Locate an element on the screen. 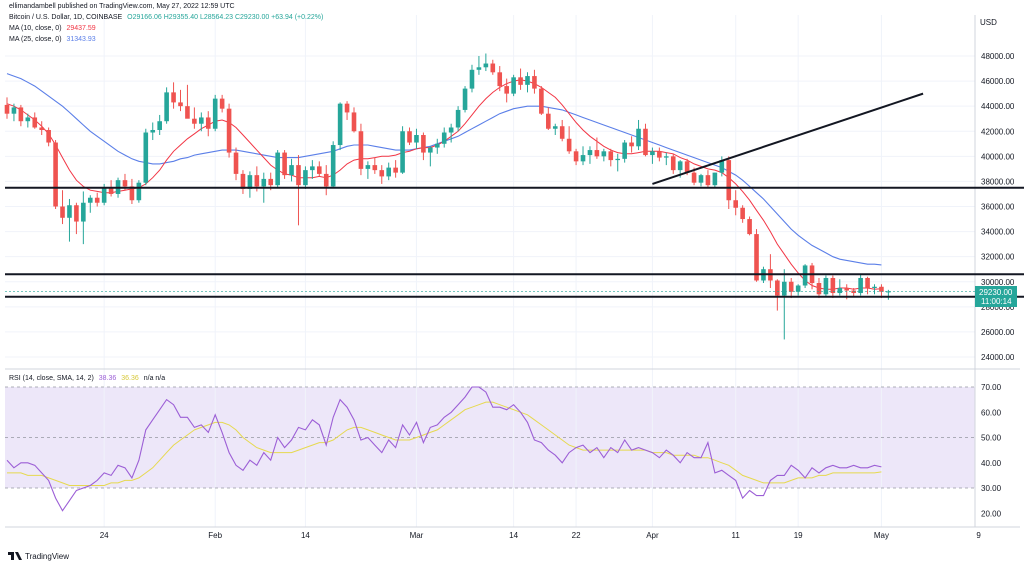  time-tick-label: Apr is located at coordinates (652, 535).